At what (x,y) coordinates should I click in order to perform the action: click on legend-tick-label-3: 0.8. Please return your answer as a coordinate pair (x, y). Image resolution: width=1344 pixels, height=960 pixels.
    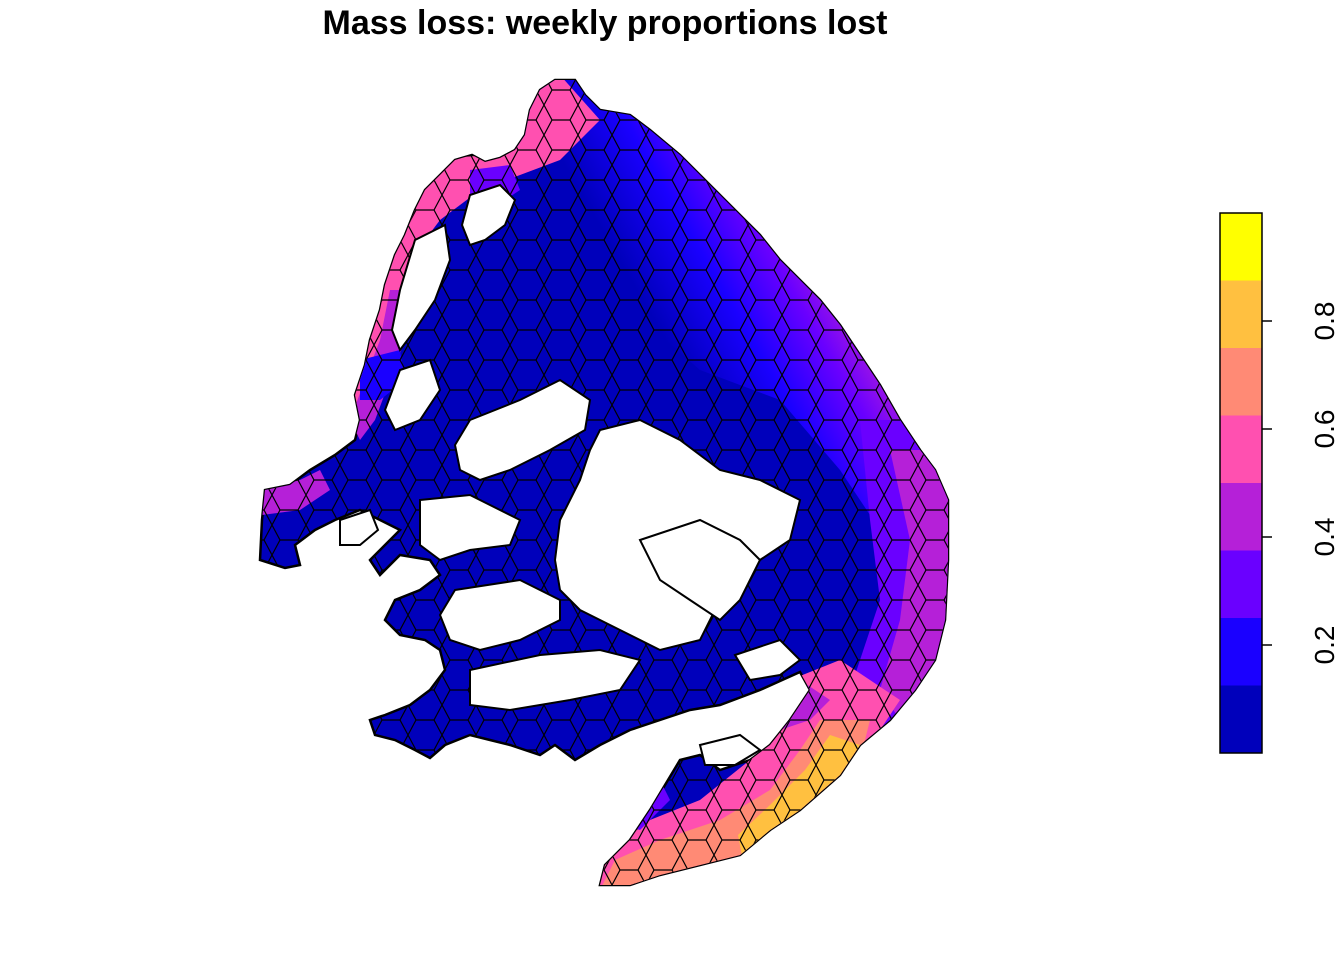
    Looking at the image, I should click on (1324, 321).